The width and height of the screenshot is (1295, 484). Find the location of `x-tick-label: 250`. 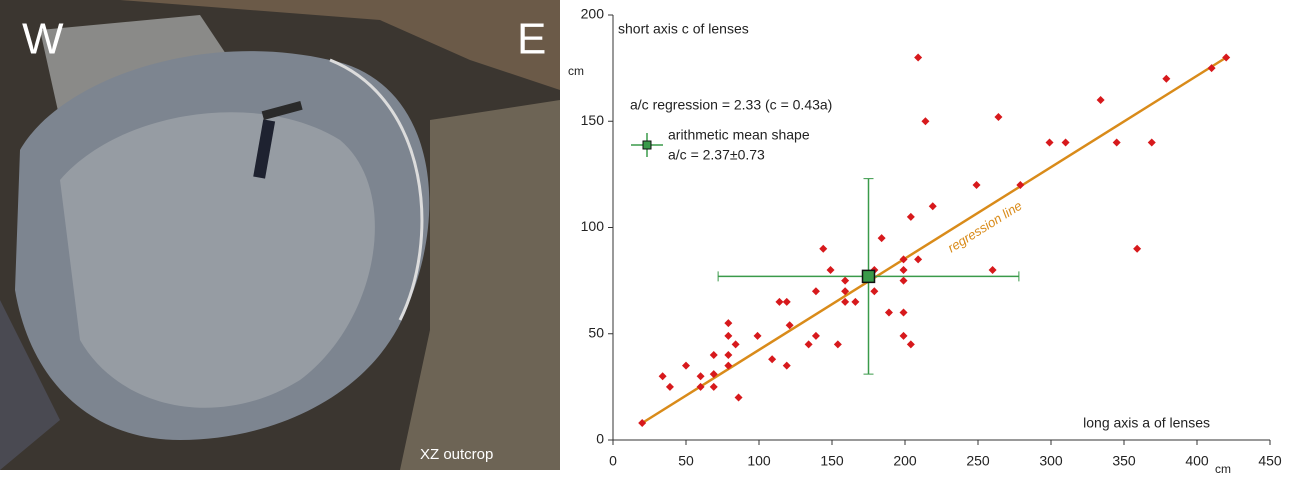

x-tick-label: 250 is located at coordinates (978, 461).